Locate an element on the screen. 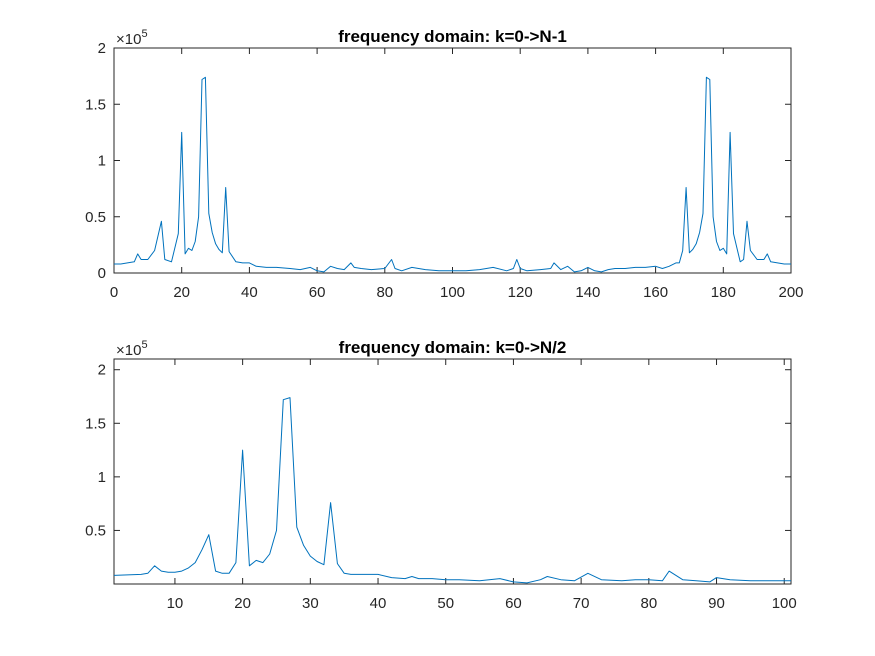 Image resolution: width=875 pixels, height=656 pixels. chart-1-y-exponent-power: 5 is located at coordinates (144, 34).